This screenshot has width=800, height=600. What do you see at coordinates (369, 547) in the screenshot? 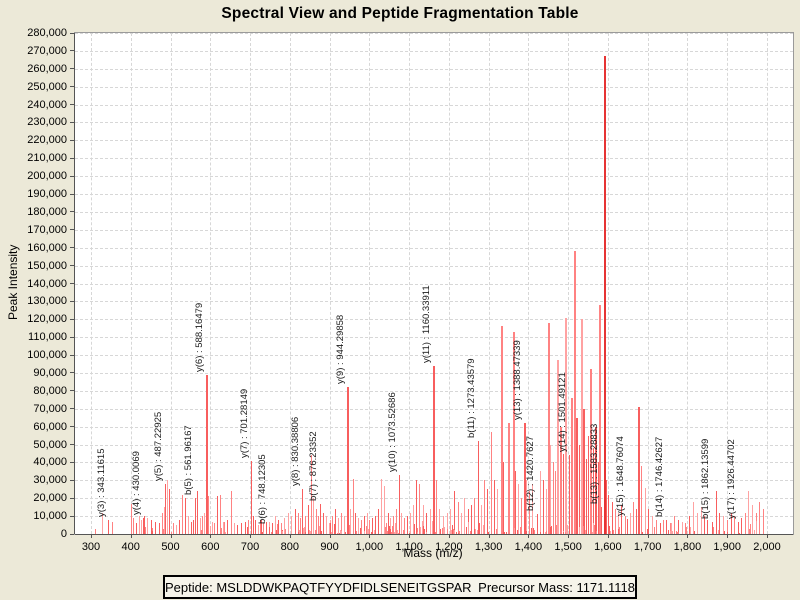
I see `x-axis-tick-label: 1,000` at bounding box center [369, 547].